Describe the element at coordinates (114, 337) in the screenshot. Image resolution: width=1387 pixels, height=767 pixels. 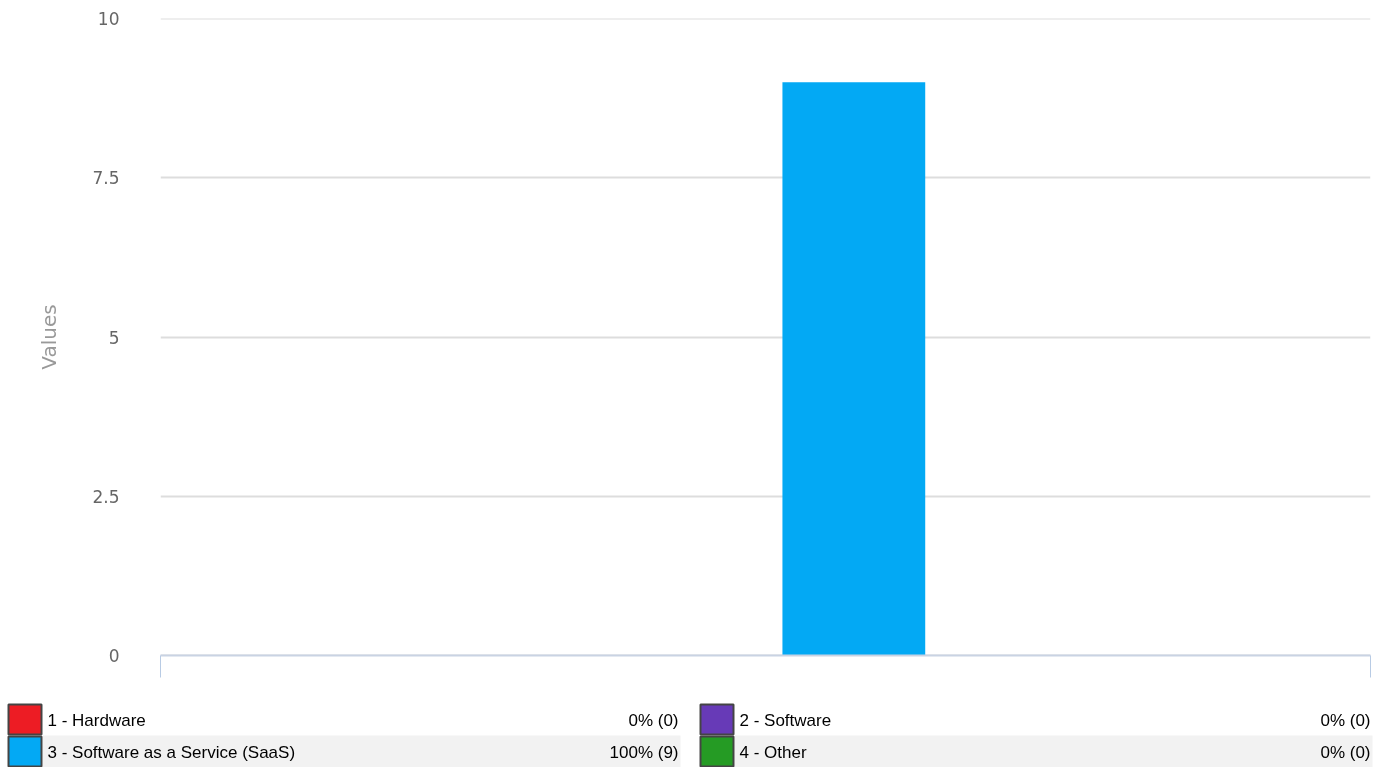
I see `y-tick-label: 5` at that location.